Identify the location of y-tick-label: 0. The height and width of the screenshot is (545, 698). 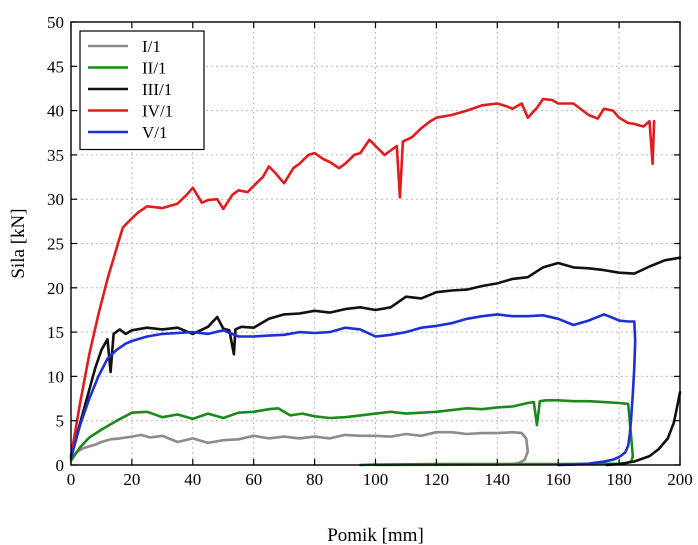
(60, 465).